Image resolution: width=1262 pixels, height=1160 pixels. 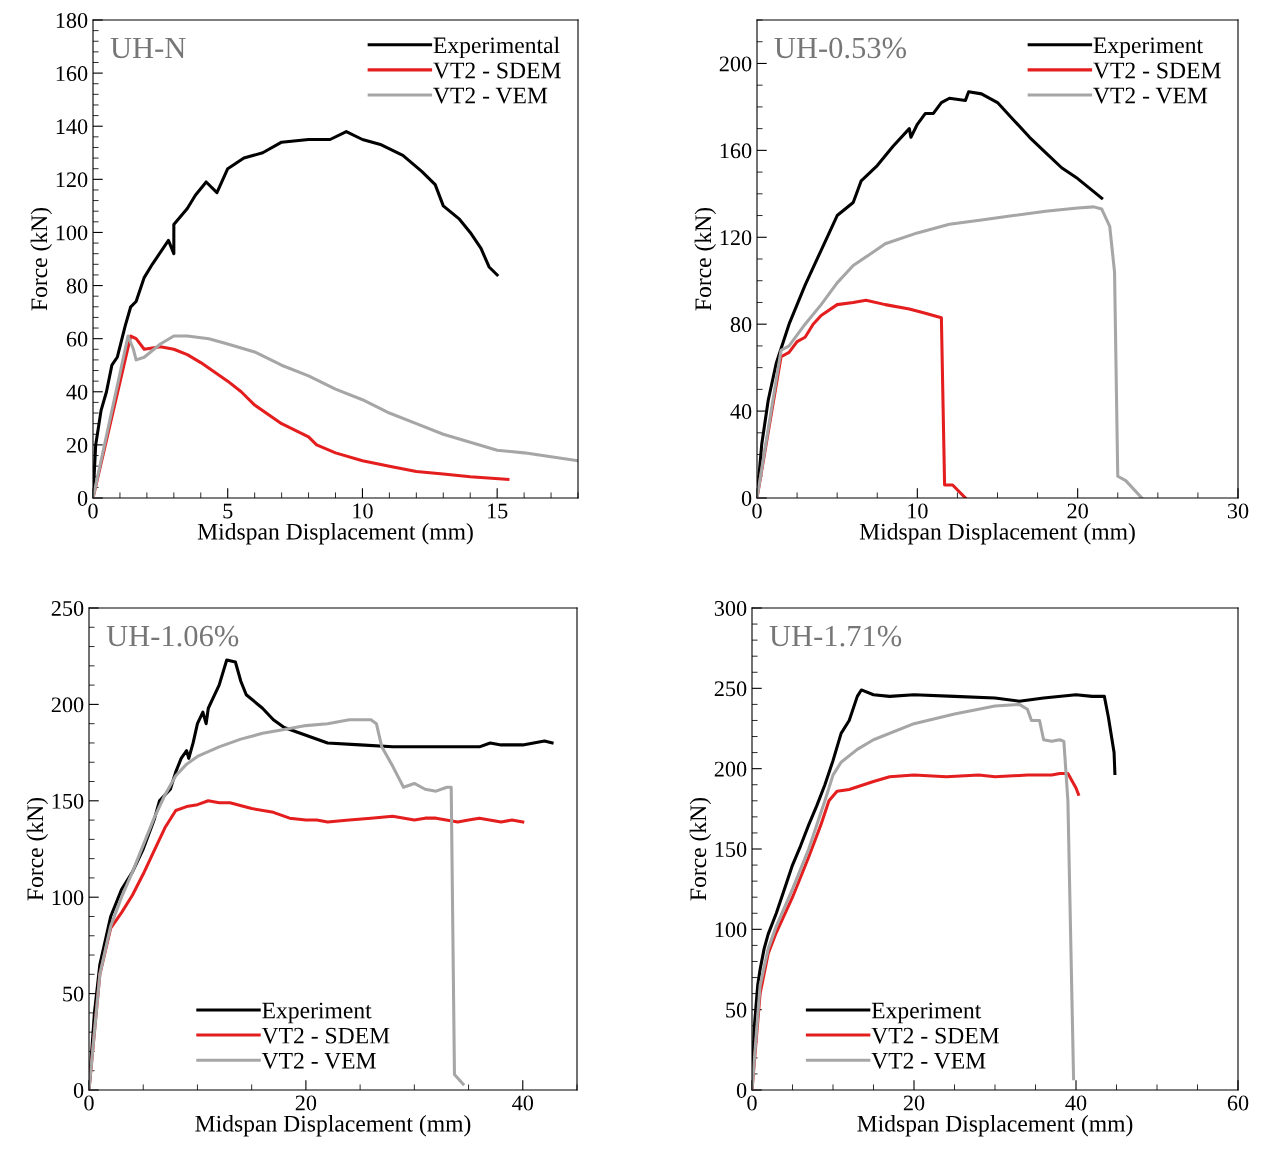 What do you see at coordinates (1238, 1103) in the screenshot?
I see `x-tick-label: 60` at bounding box center [1238, 1103].